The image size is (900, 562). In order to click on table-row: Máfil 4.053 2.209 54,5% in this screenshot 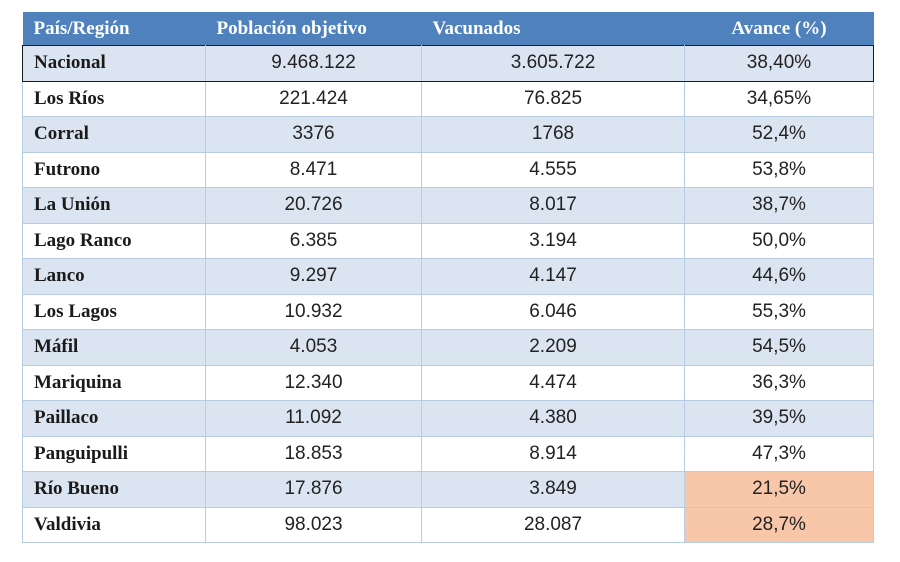, I will do `click(448, 347)`.